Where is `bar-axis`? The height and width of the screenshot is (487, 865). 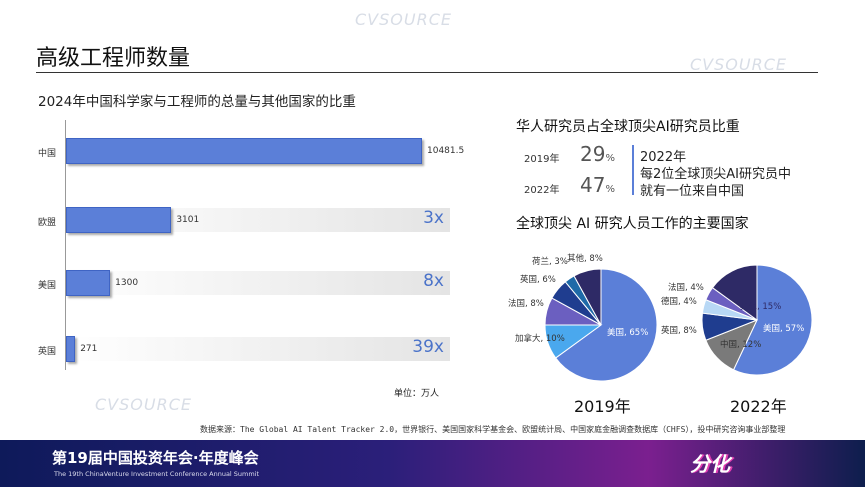 bar-axis is located at coordinates (65, 245).